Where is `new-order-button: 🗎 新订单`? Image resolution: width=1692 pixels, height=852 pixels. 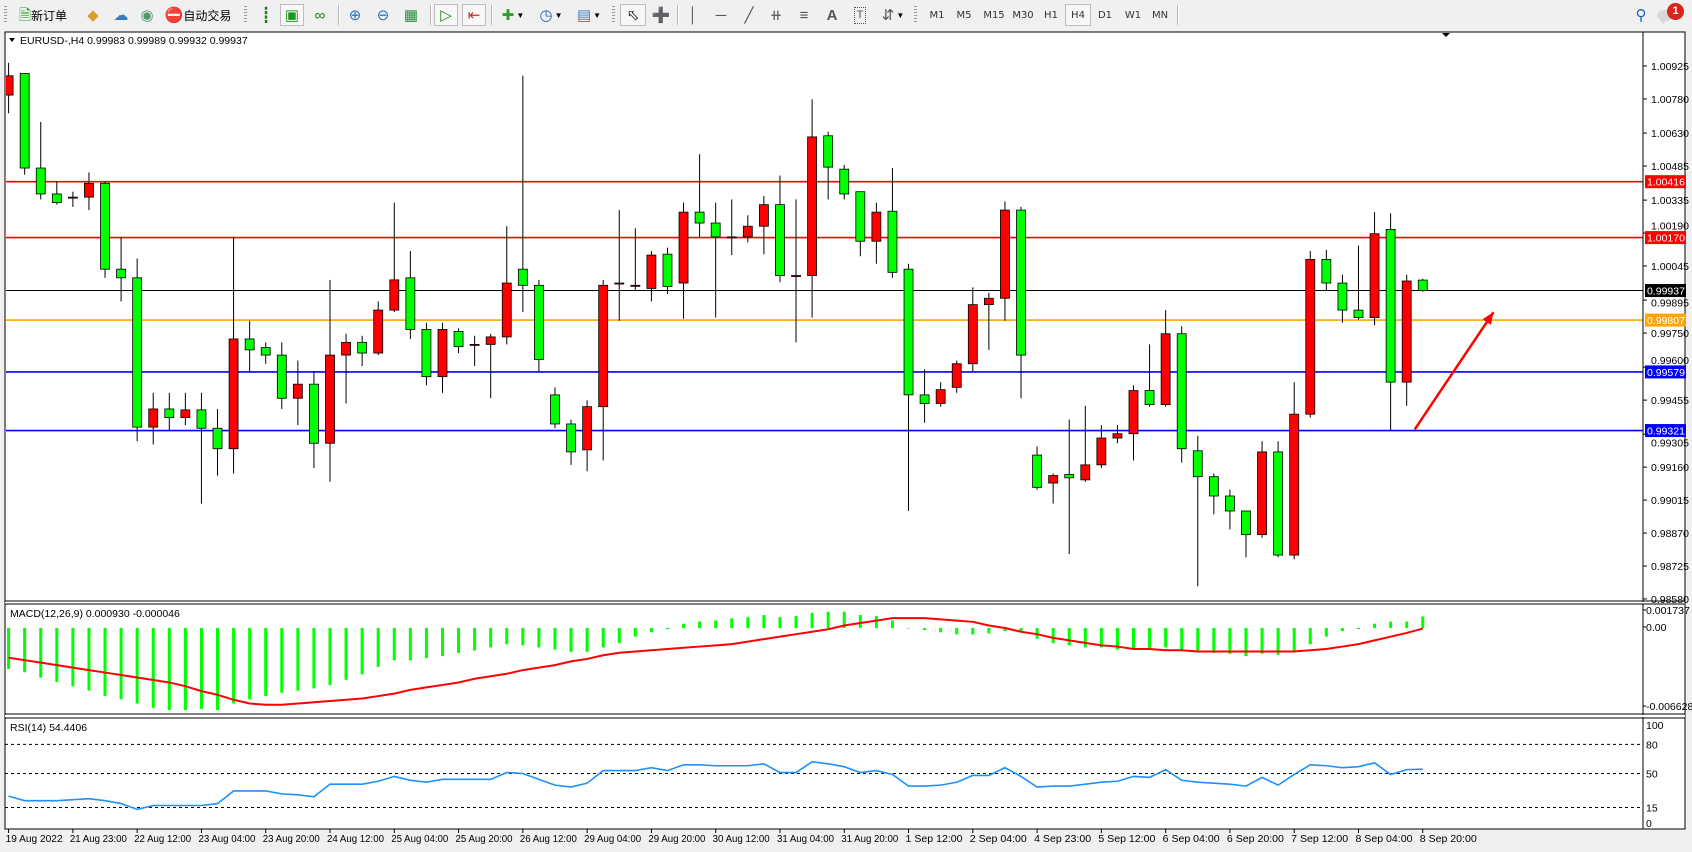 new-order-button: 🗎 新订单 is located at coordinates (43, 15).